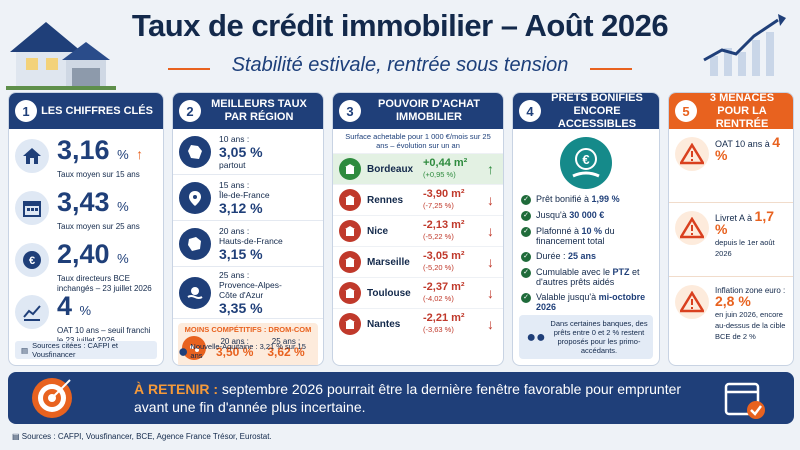 The width and height of the screenshot is (800, 450). Describe the element at coordinates (86, 212) in the screenshot. I see `stat-item: 3,43 % Taux moyen sur 25 ans` at that location.